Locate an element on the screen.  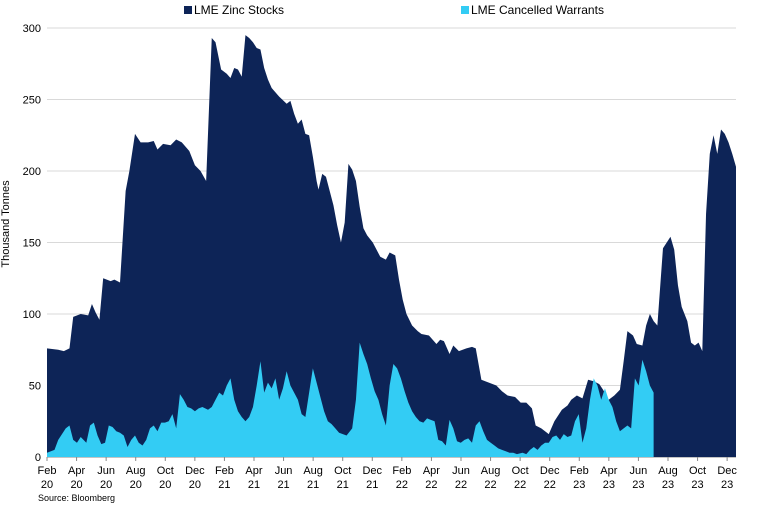
legend-swatch-zinc-stocks is located at coordinates (188, 10).